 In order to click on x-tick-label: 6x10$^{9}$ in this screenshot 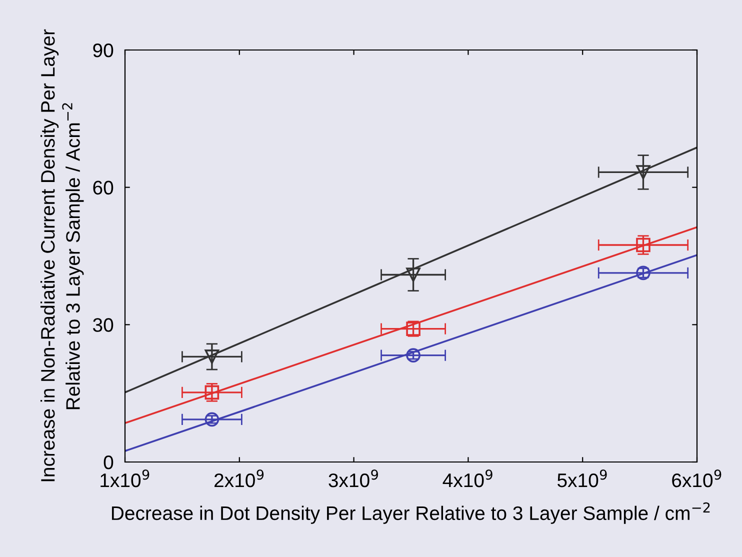, I will do `click(697, 479)`.